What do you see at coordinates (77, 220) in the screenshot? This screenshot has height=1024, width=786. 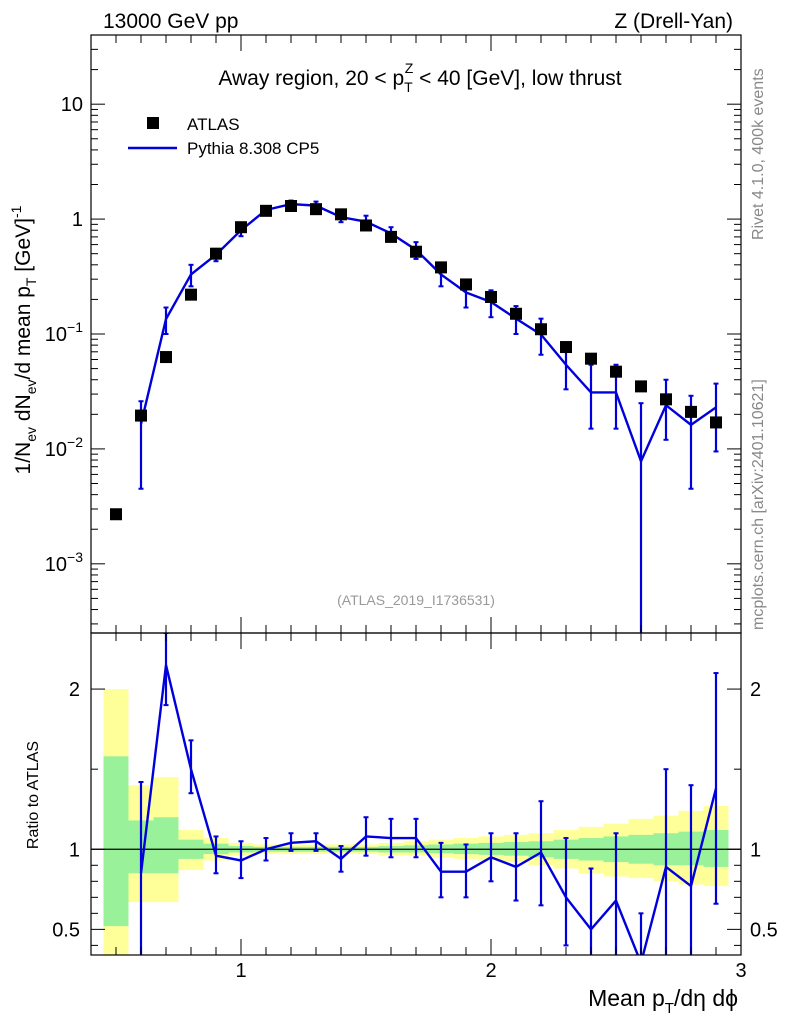 I see `y-tick-label: 1` at bounding box center [77, 220].